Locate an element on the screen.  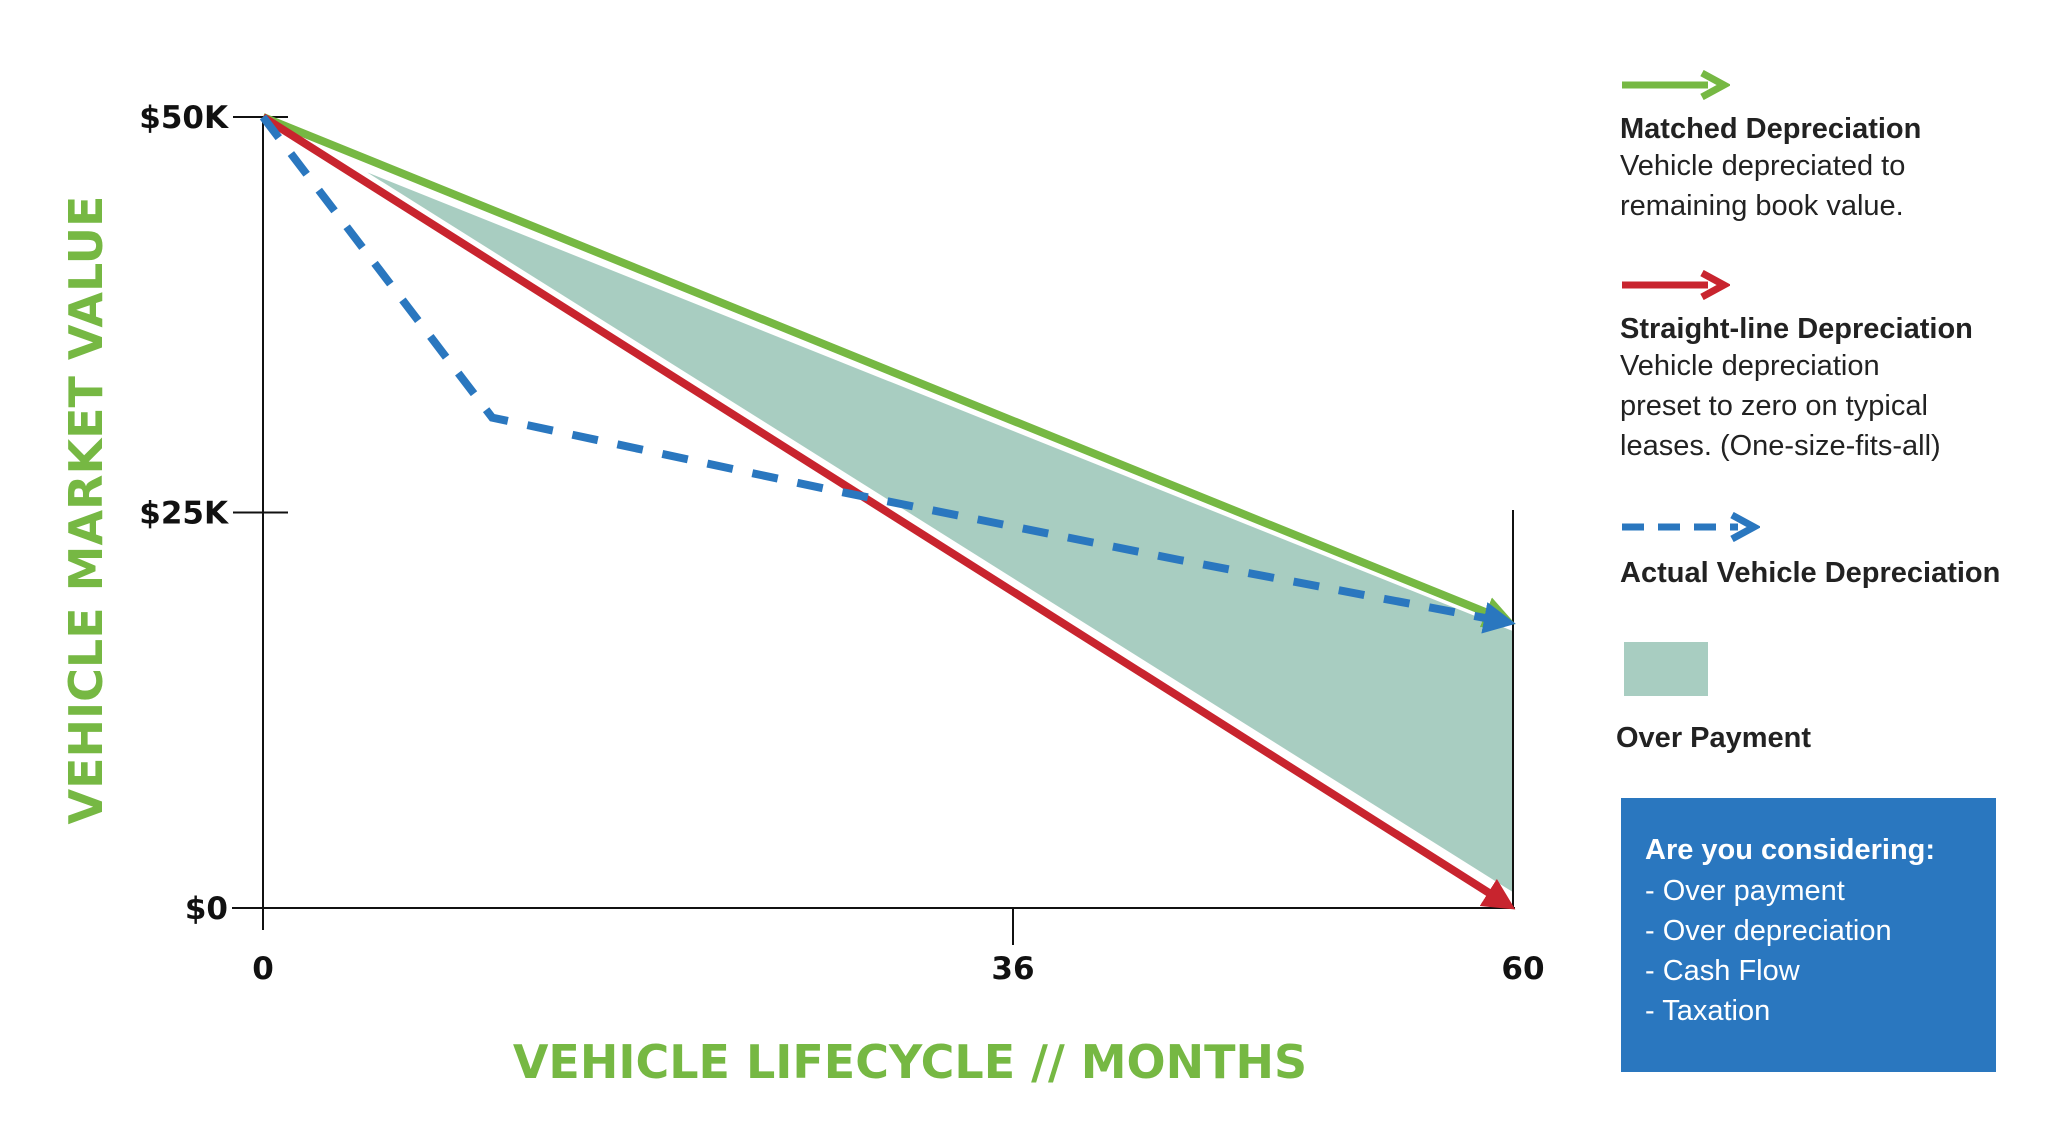
legend-item-overpay: Over Payment is located at coordinates (1713, 698).